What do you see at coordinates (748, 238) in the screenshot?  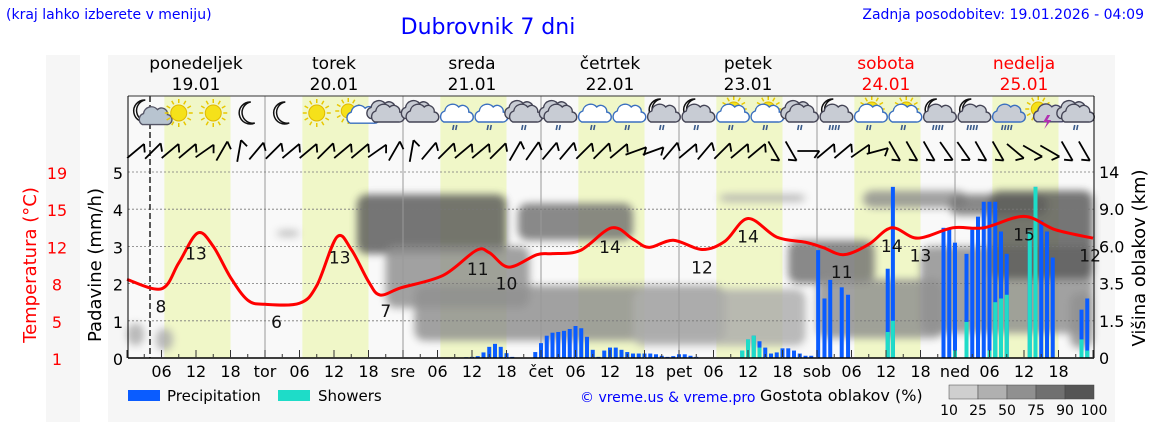 I see `temperature-label: 14` at bounding box center [748, 238].